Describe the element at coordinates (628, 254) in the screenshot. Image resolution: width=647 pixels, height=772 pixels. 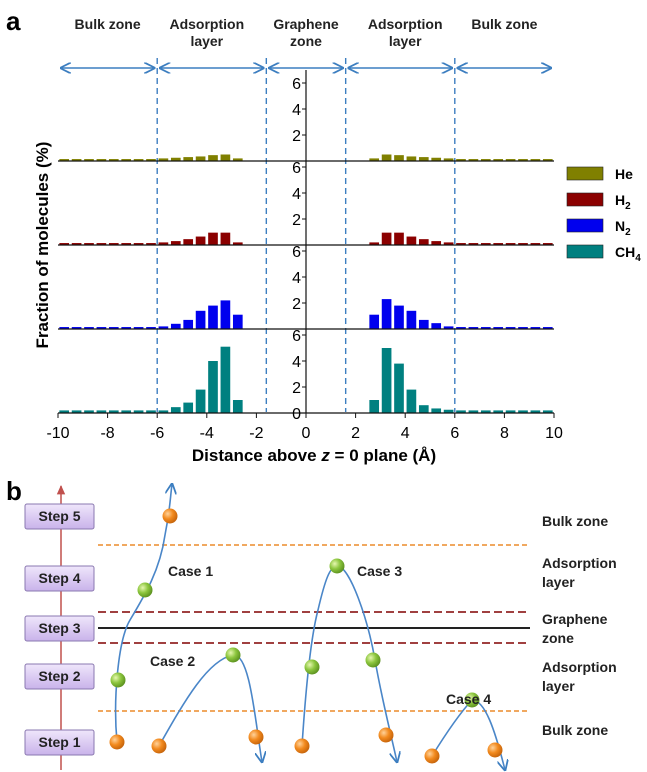
I see `legend-label-3: CH4` at that location.